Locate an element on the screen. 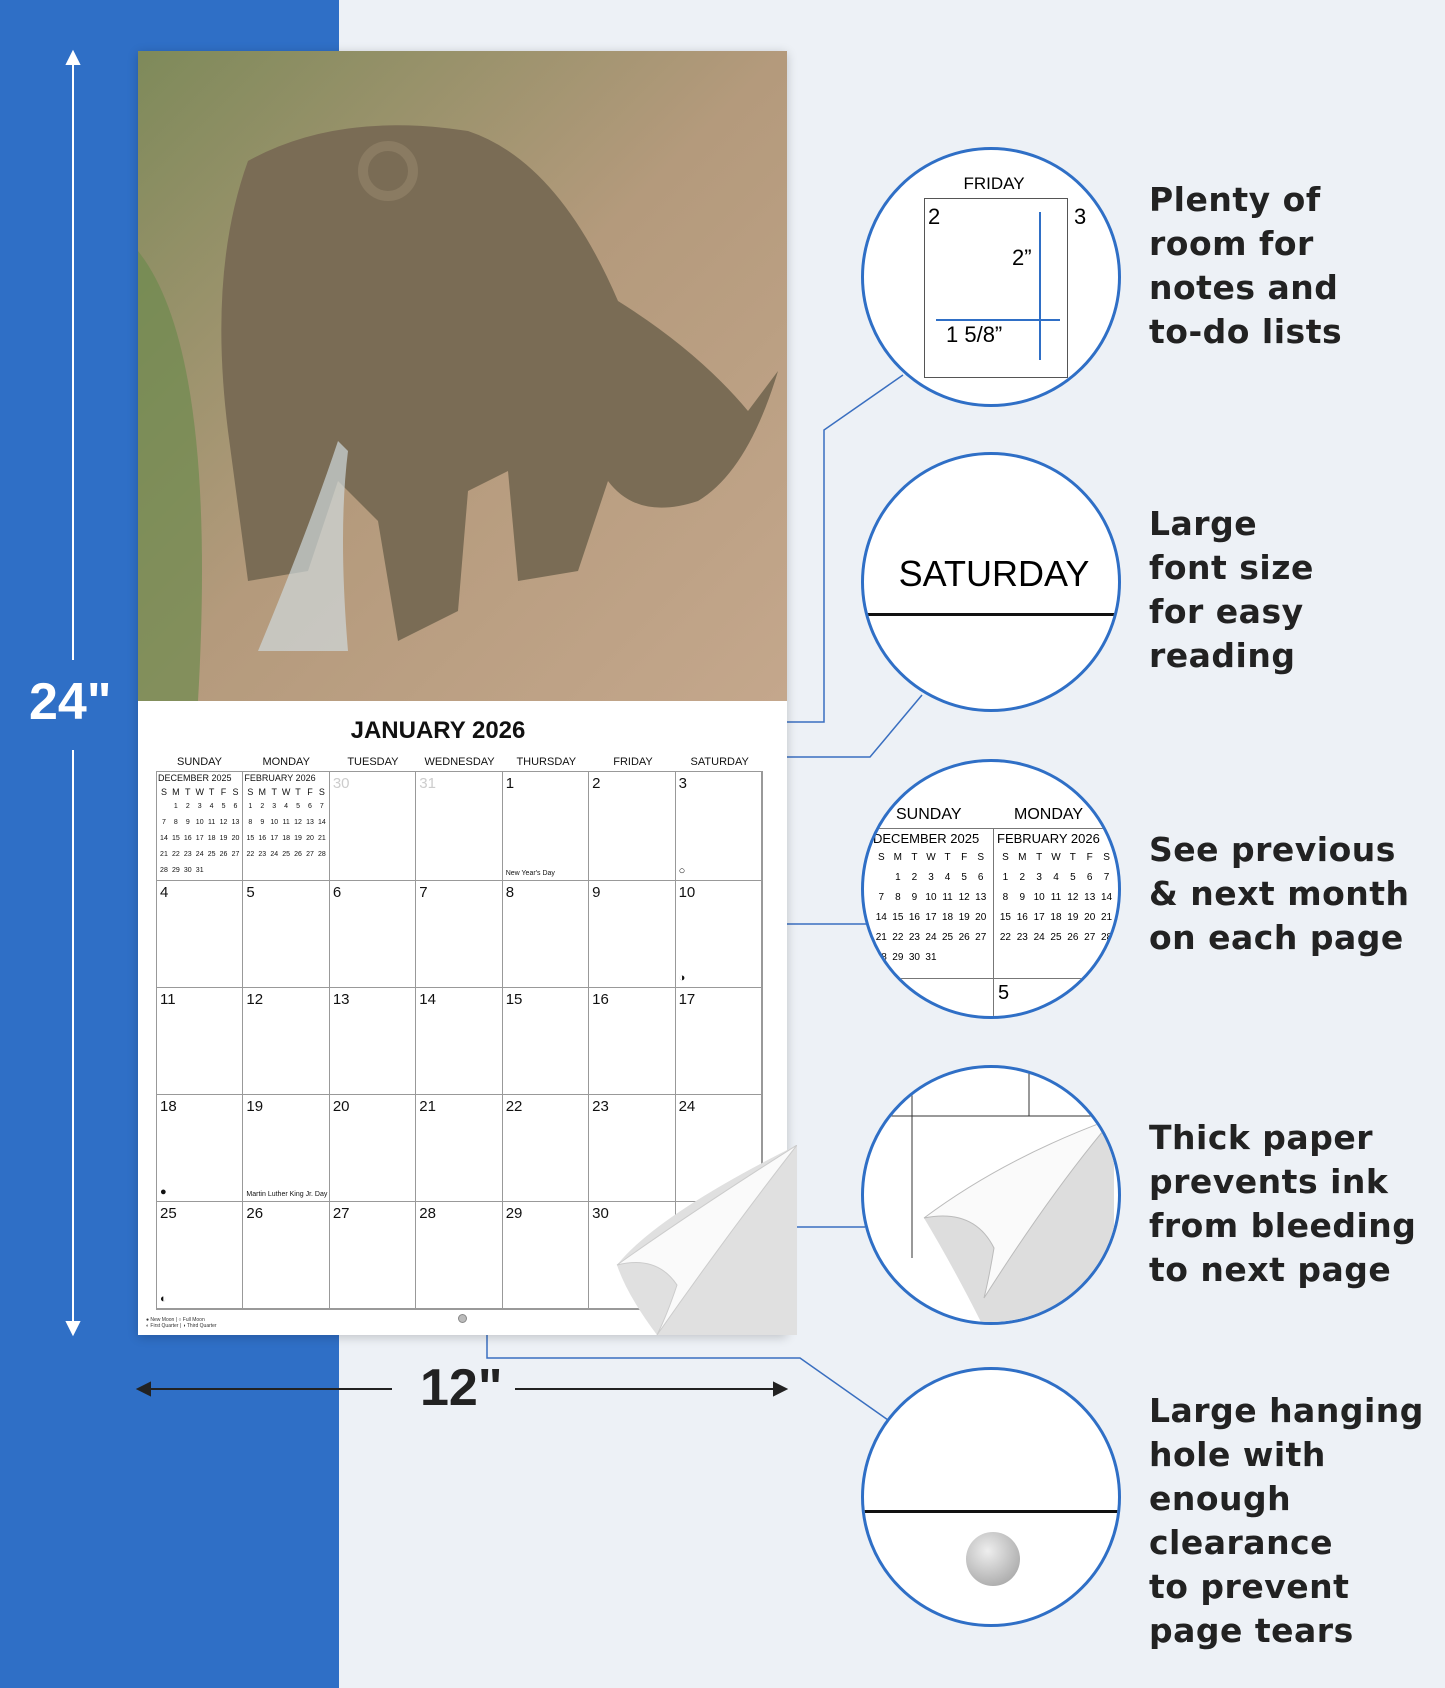 This screenshot has height=1688, width=1445. day-number: 21 is located at coordinates (427, 1106).